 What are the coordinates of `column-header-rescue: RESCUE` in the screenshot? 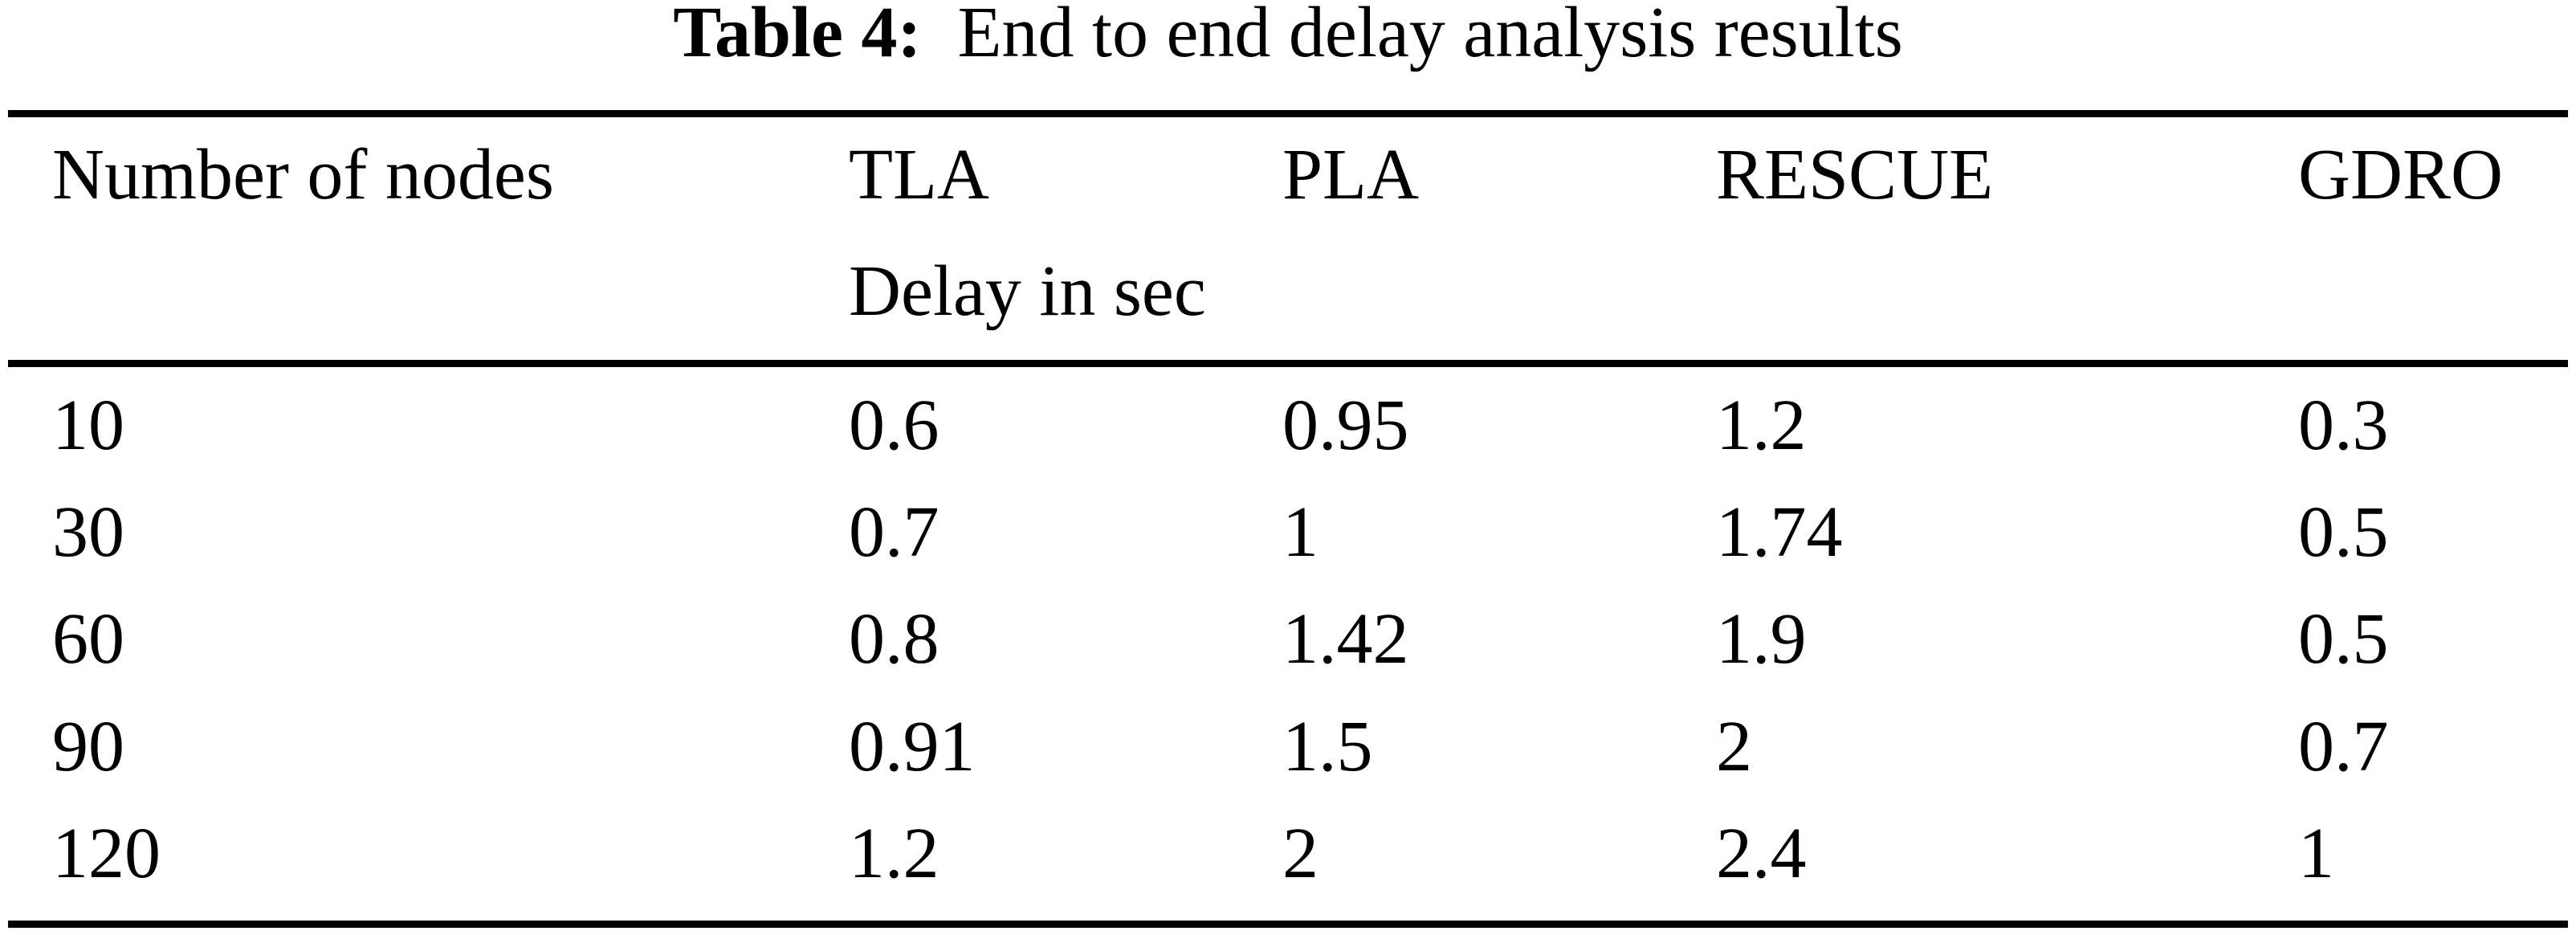 It's located at (1855, 174).